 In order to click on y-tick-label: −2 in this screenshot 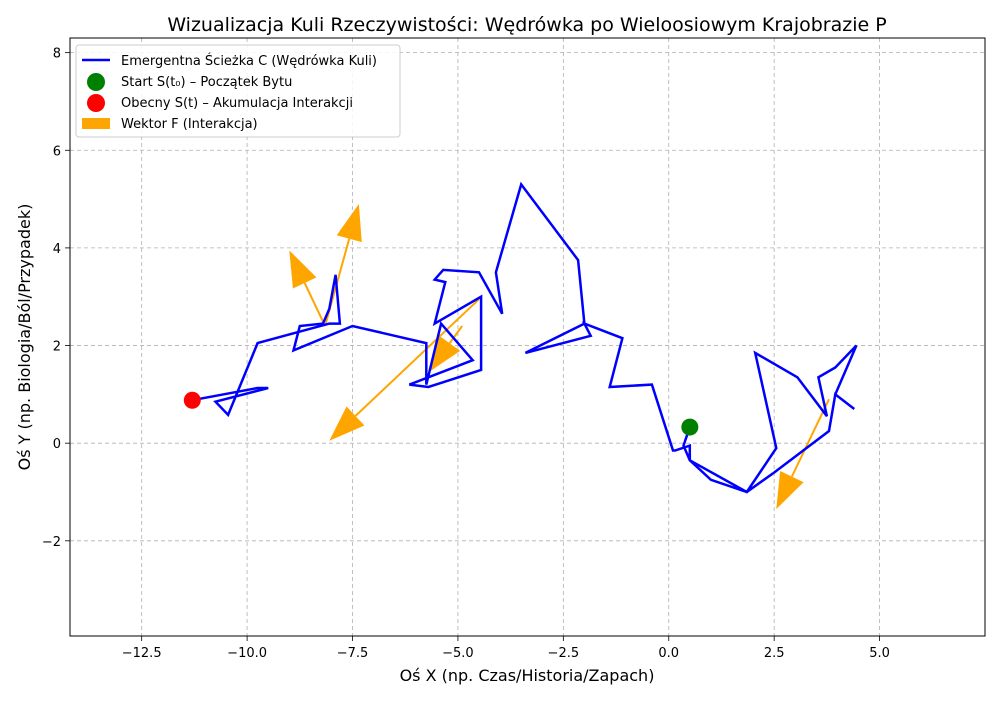, I will do `click(51, 542)`.